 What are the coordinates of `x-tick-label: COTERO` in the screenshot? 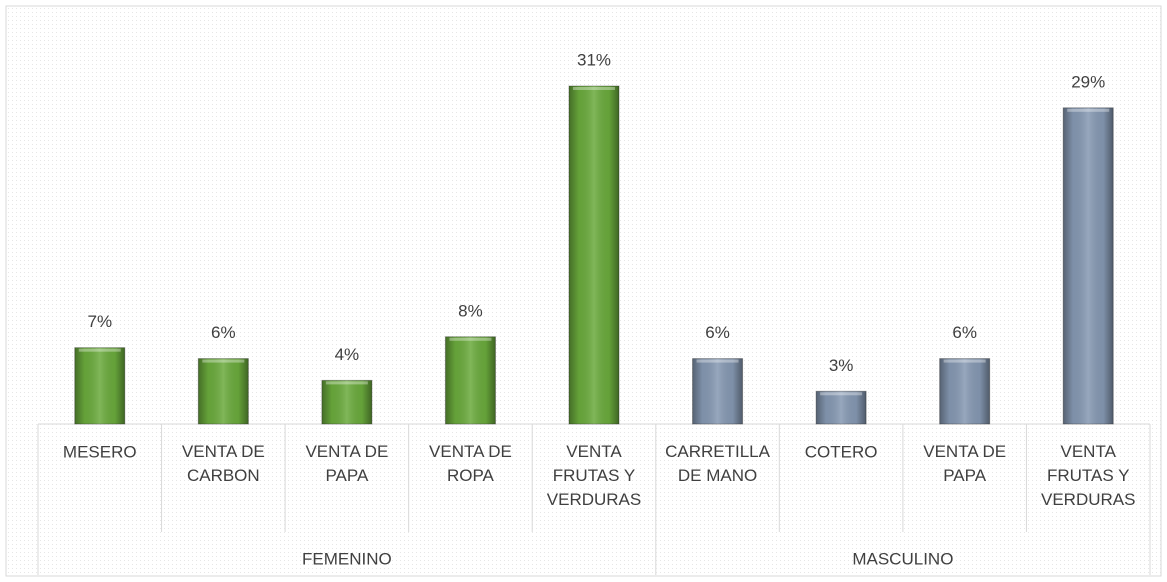 It's located at (841, 451).